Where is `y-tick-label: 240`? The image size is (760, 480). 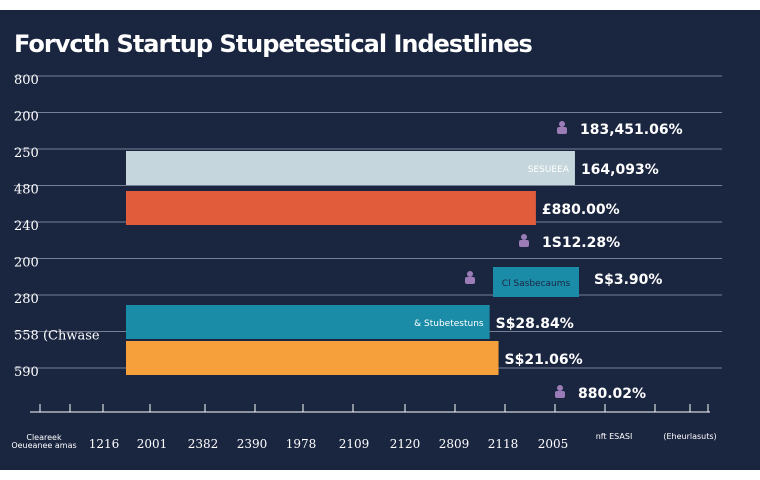 y-tick-label: 240 is located at coordinates (26, 226).